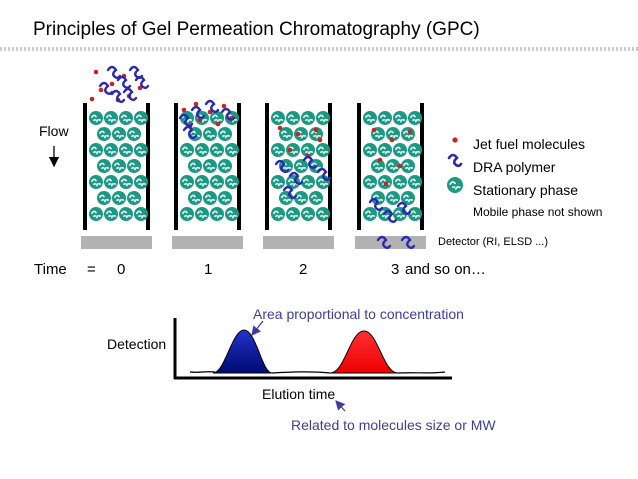  I want to click on peak-red, so click(364, 352).